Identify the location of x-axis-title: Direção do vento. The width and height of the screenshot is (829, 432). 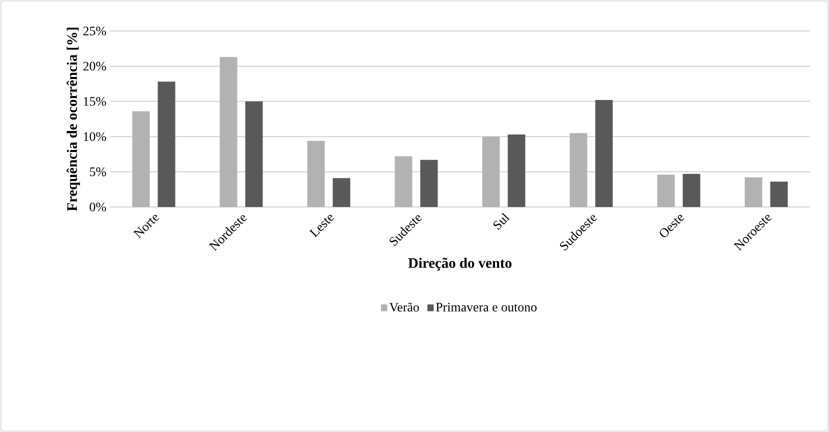
(460, 264).